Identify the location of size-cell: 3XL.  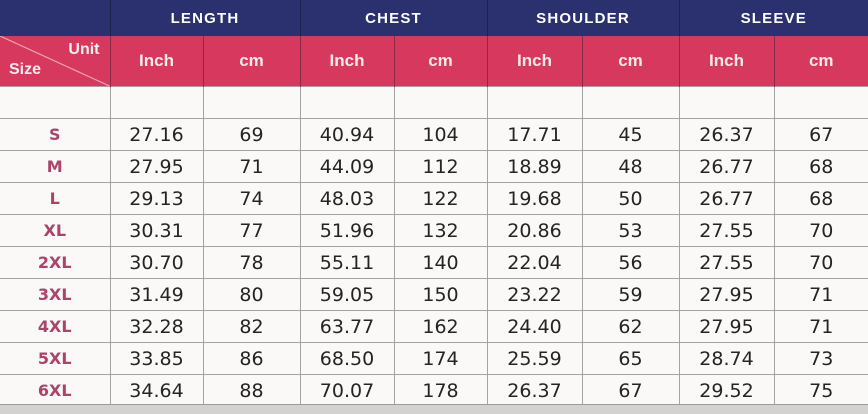
(55, 294).